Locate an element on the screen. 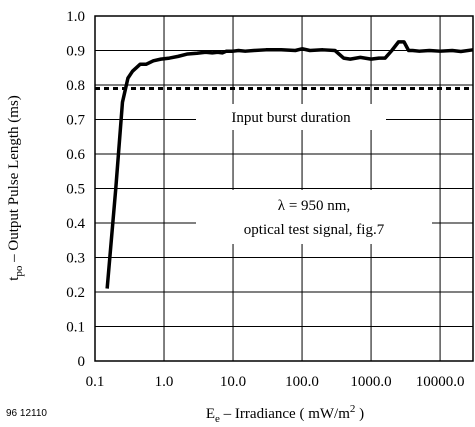 This screenshot has height=427, width=475. y-tick-label: 0.6 is located at coordinates (75, 155).